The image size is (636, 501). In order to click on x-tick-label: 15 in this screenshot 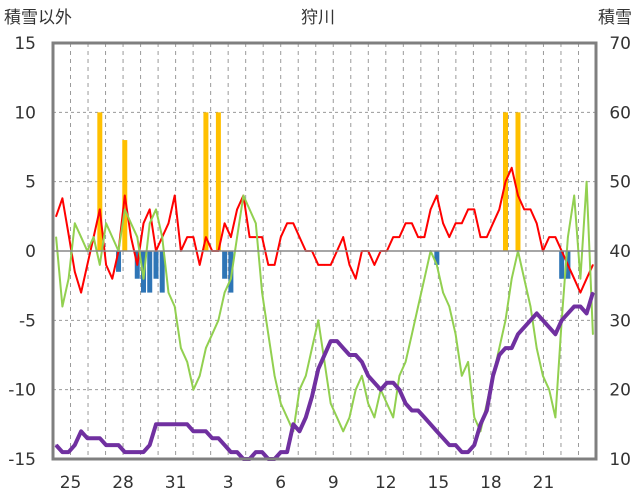, I will do `click(439, 483)`.